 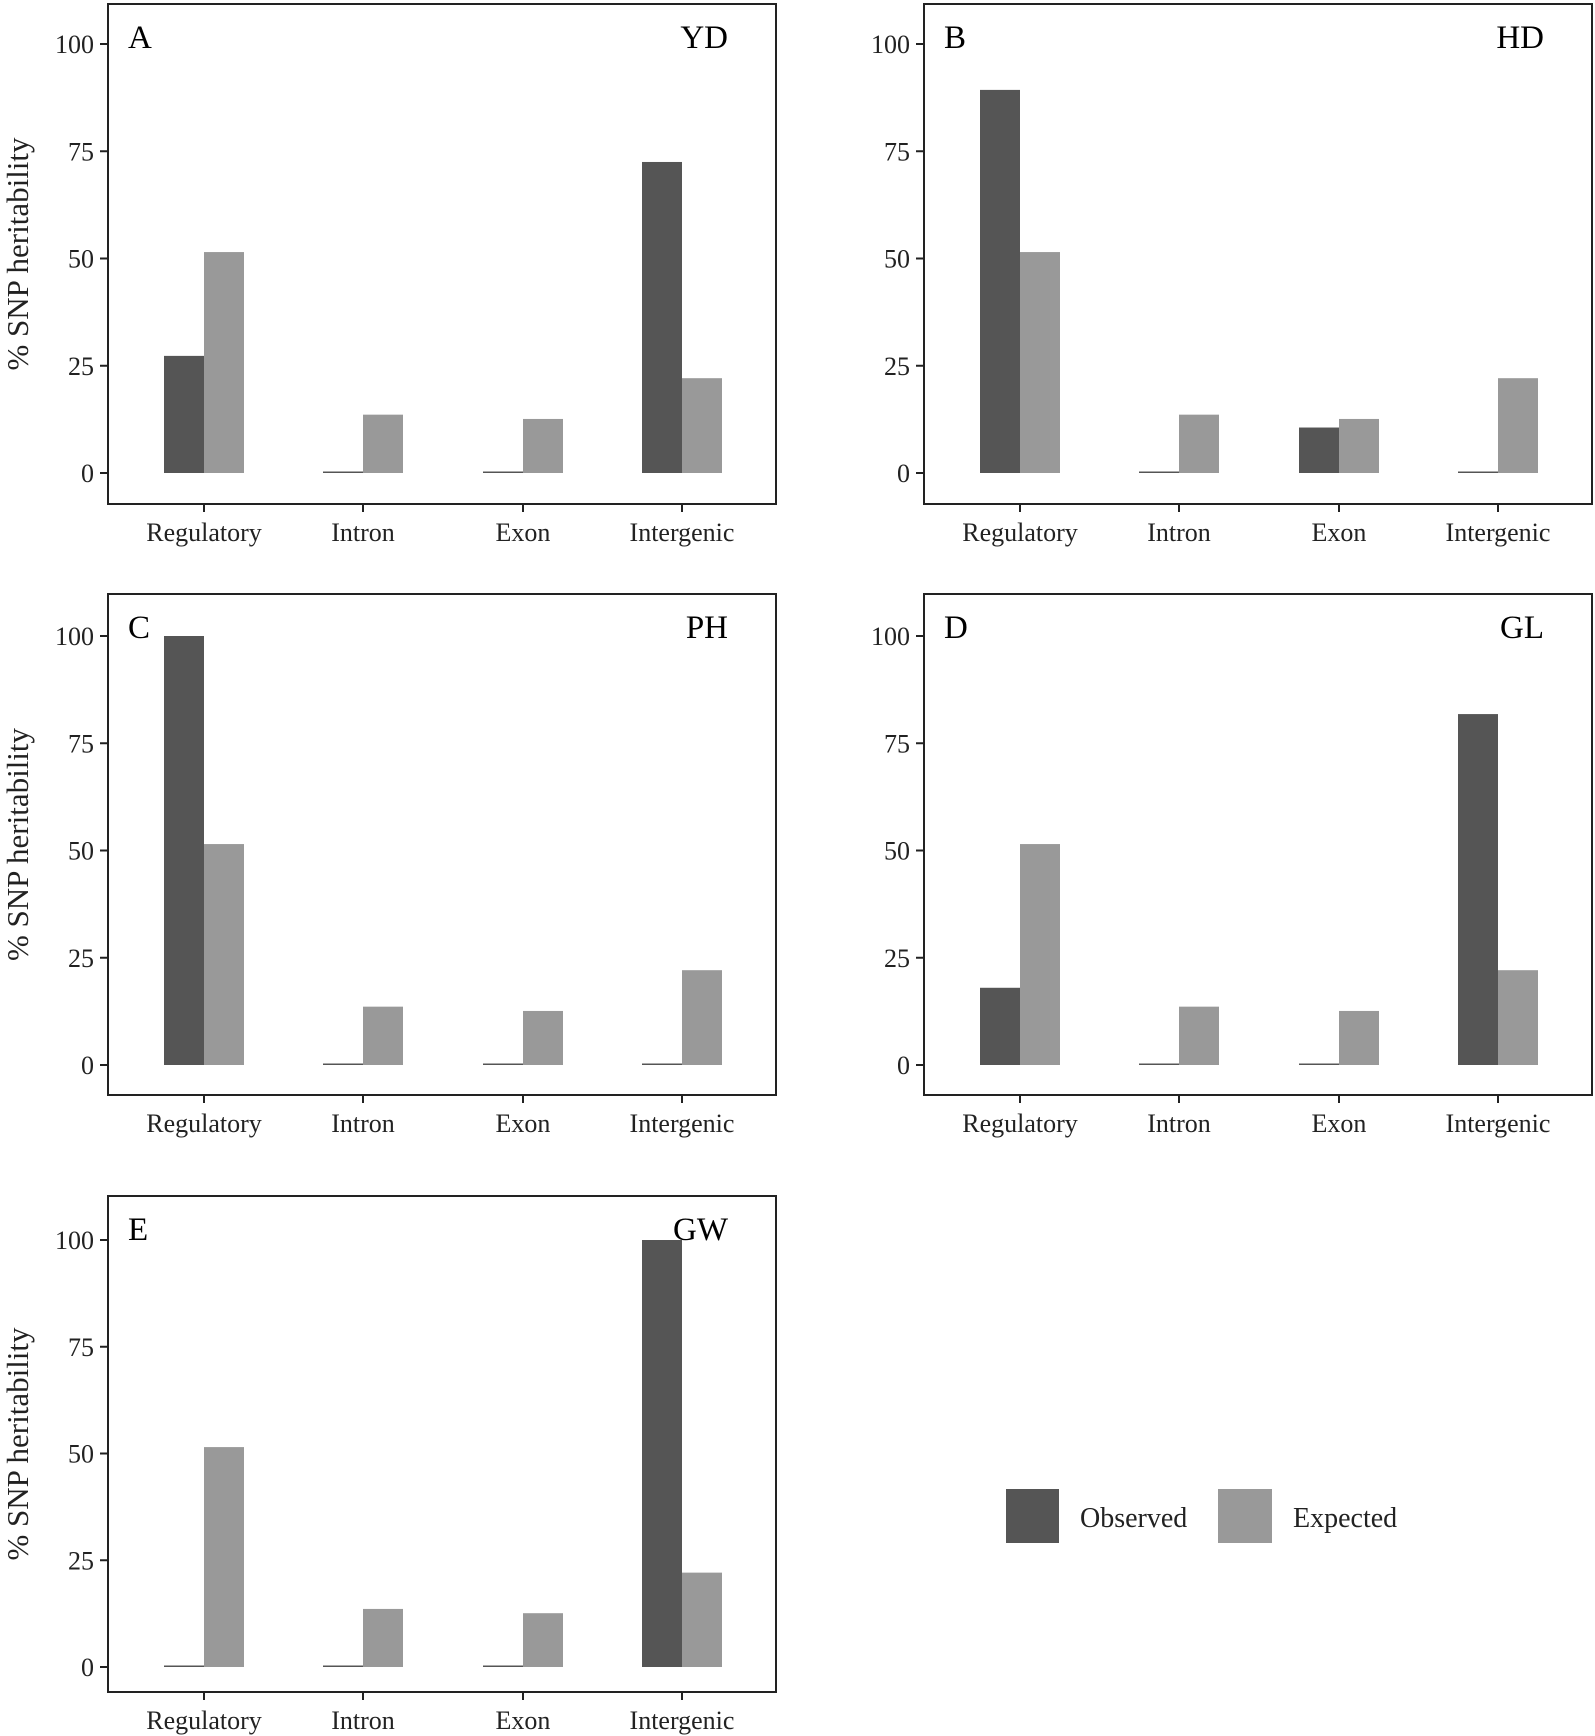 What do you see at coordinates (704, 38) in the screenshot?
I see `trait-label: YD` at bounding box center [704, 38].